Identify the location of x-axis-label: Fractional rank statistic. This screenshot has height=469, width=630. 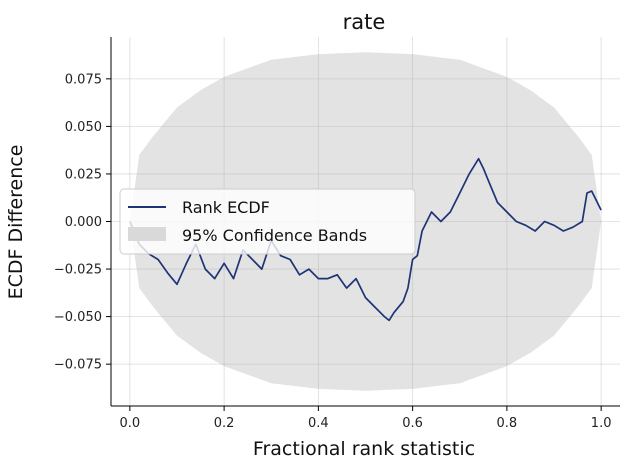
(364, 449).